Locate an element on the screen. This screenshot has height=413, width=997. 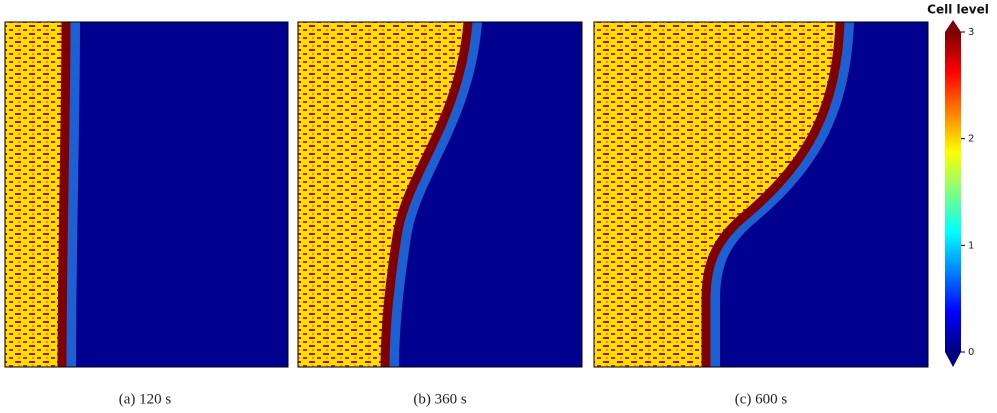
panel-caption: (b) 360 s is located at coordinates (439, 399).